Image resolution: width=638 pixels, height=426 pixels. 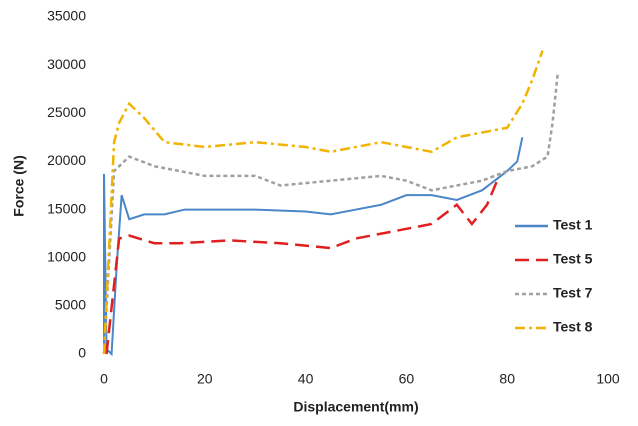 I want to click on y-tick-label: 20000, so click(x=66, y=160).